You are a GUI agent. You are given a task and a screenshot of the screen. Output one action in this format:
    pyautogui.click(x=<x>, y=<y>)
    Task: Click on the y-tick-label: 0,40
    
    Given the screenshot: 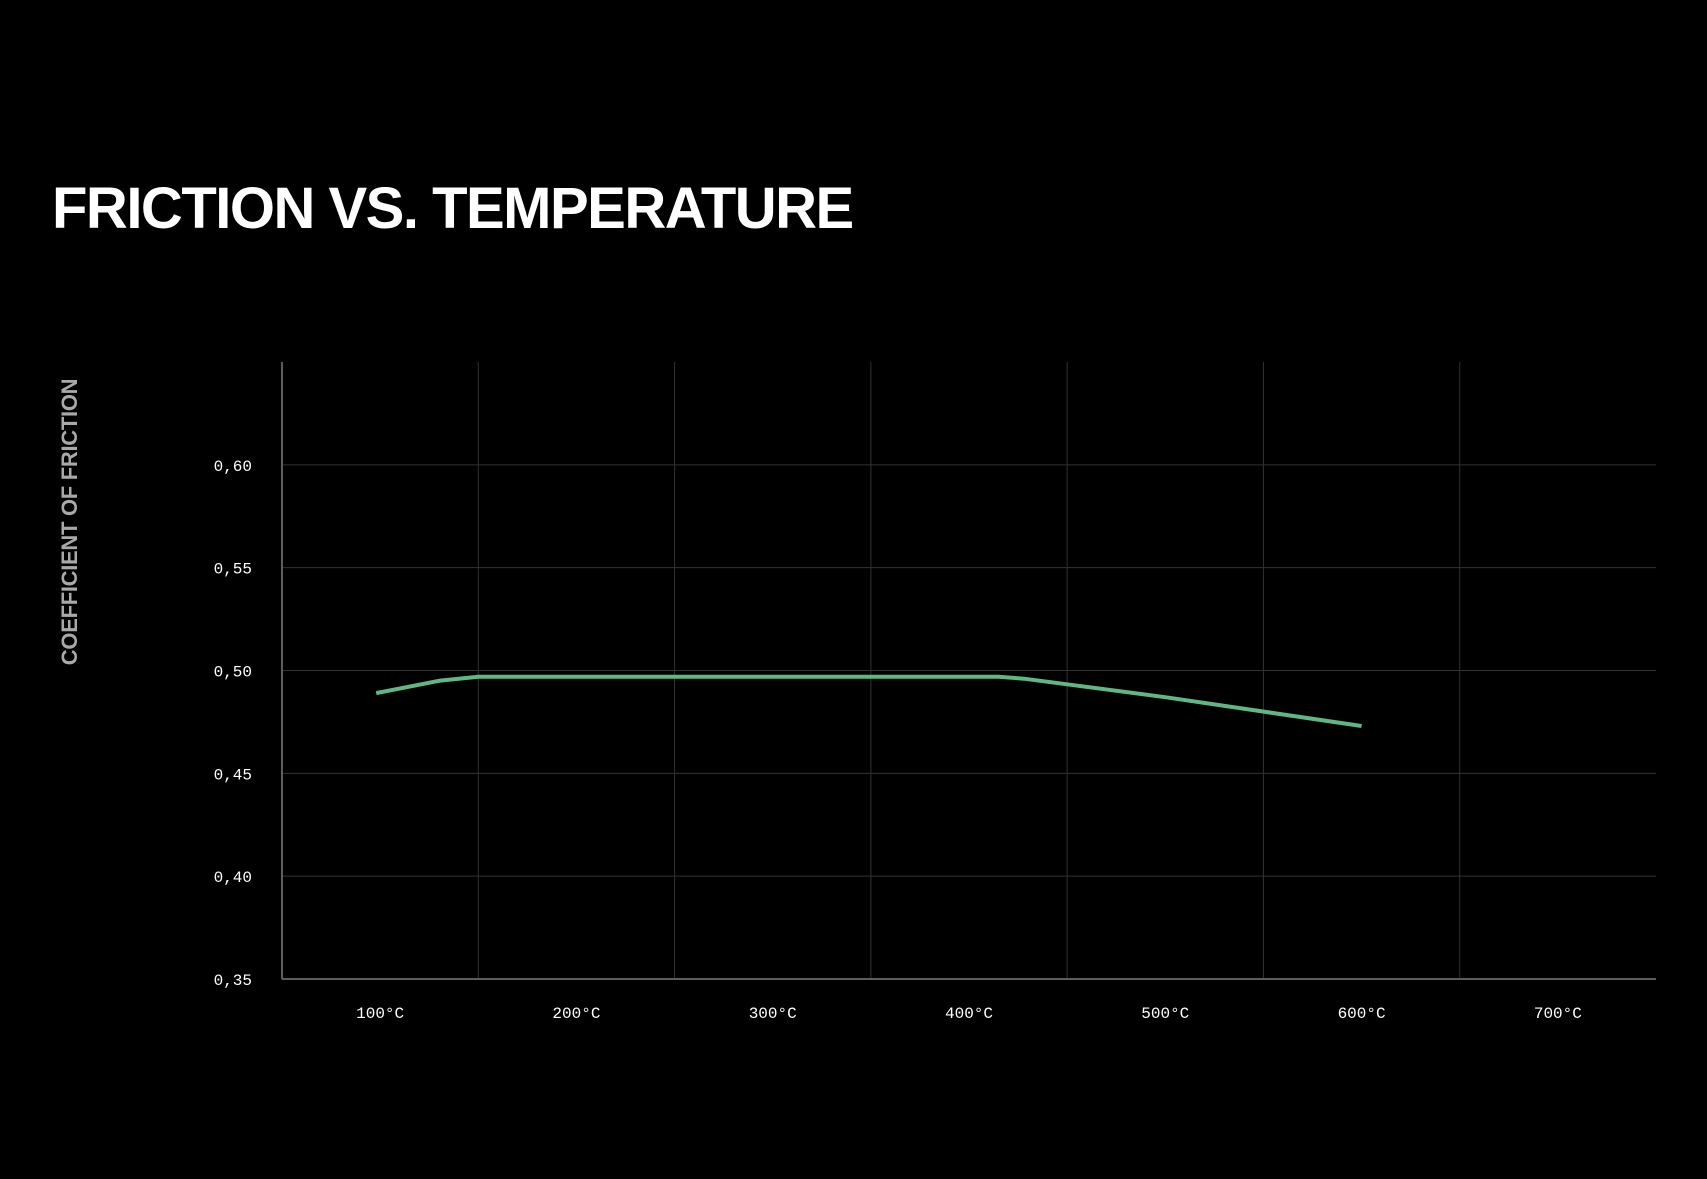 What is the action you would take?
    pyautogui.click(x=233, y=878)
    